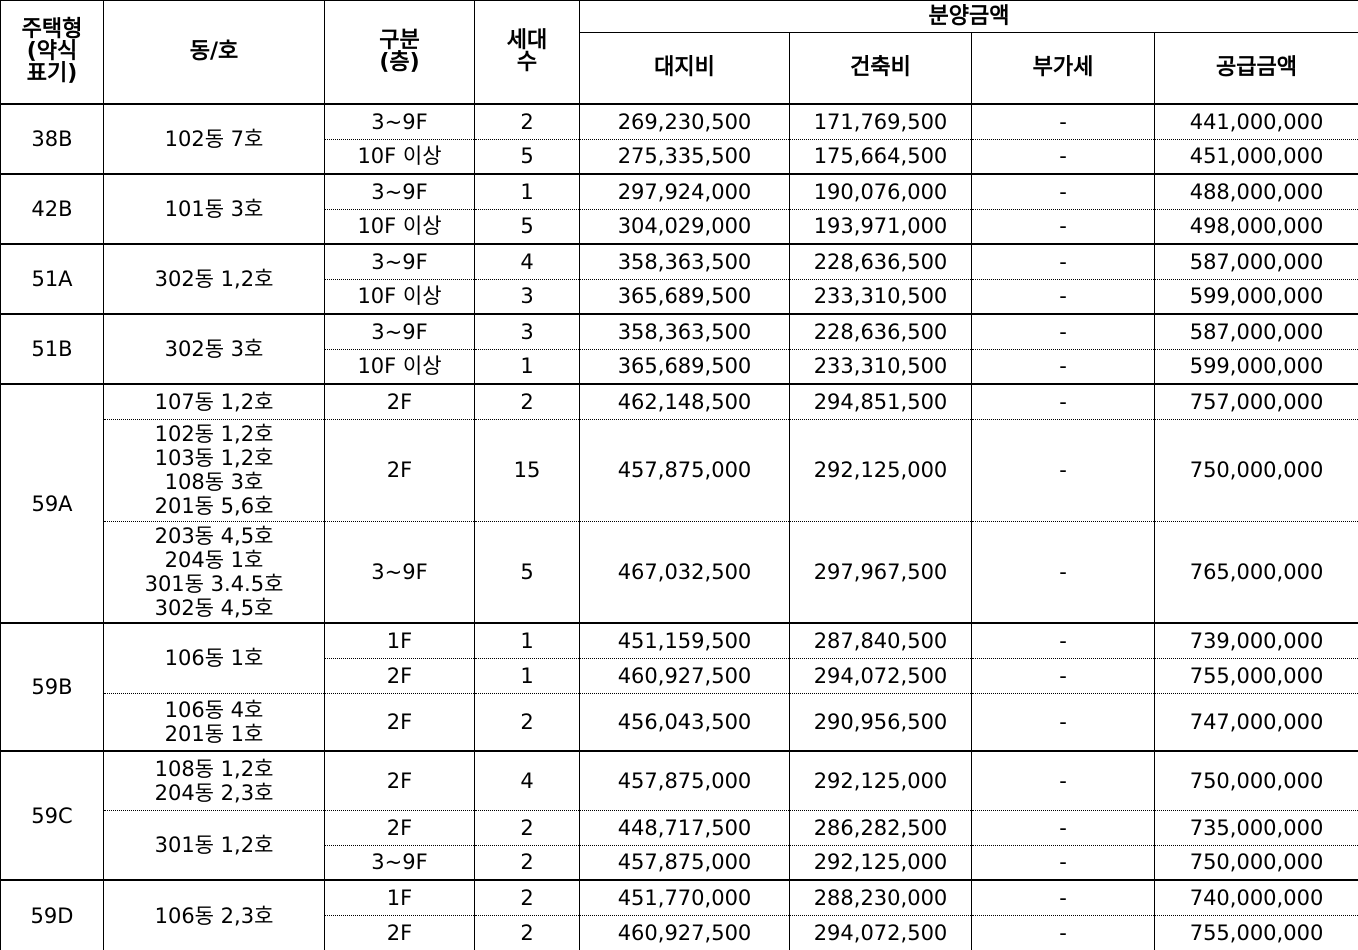 The image size is (1358, 950). Describe the element at coordinates (880, 675) in the screenshot. I see `building-price-cell: 294,072,500` at that location.